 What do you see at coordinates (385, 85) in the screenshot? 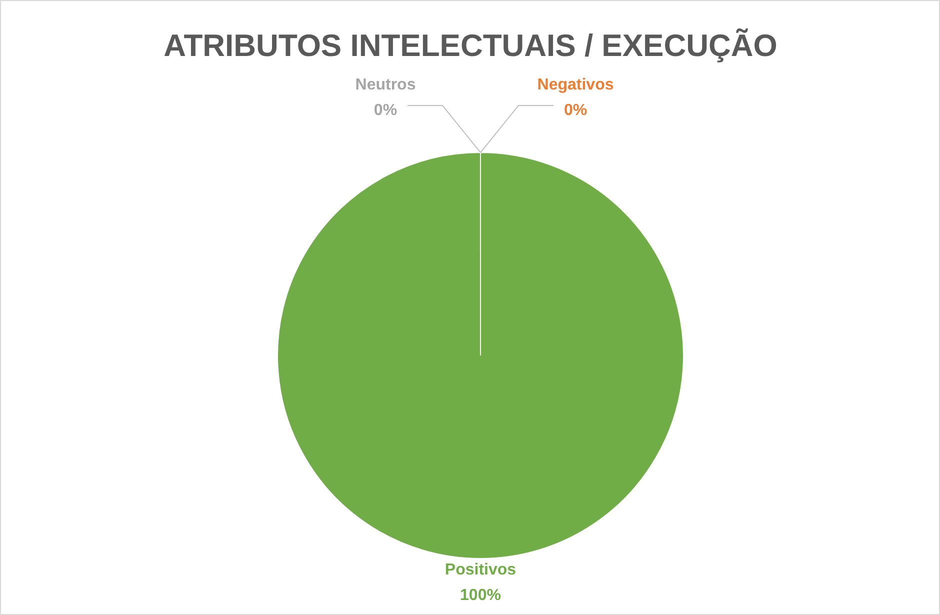
I see `category-label: Neutros` at bounding box center [385, 85].